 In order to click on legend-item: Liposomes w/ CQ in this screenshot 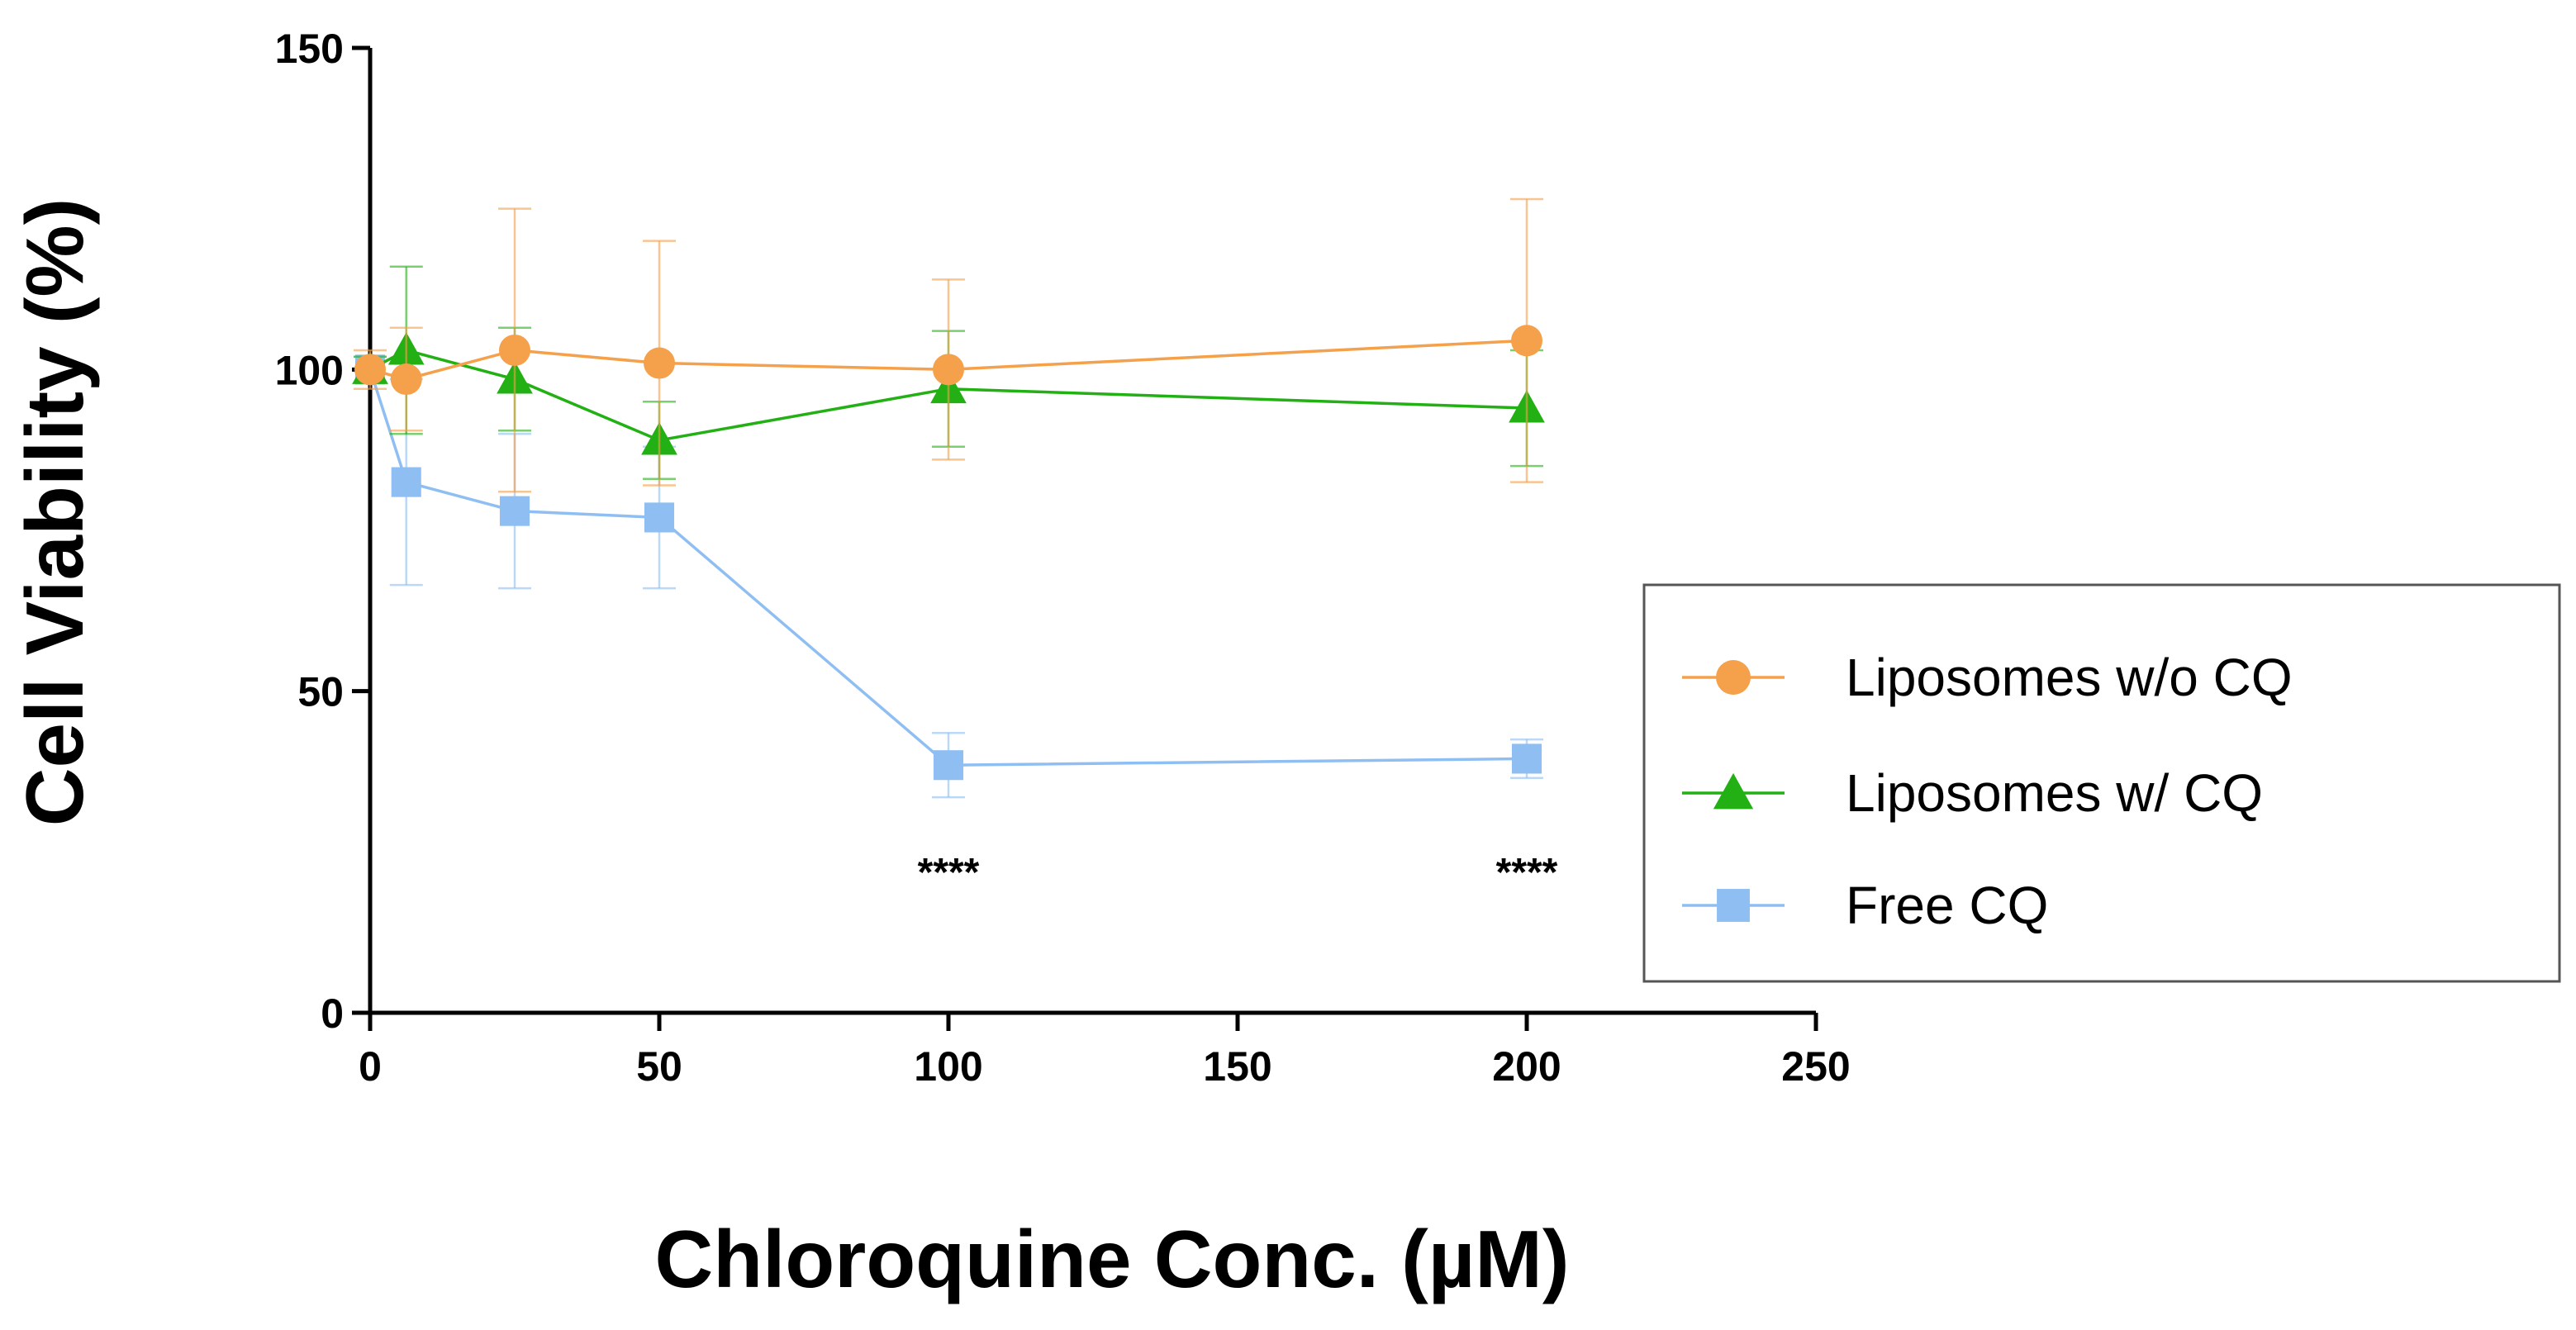, I will do `click(1972, 793)`.